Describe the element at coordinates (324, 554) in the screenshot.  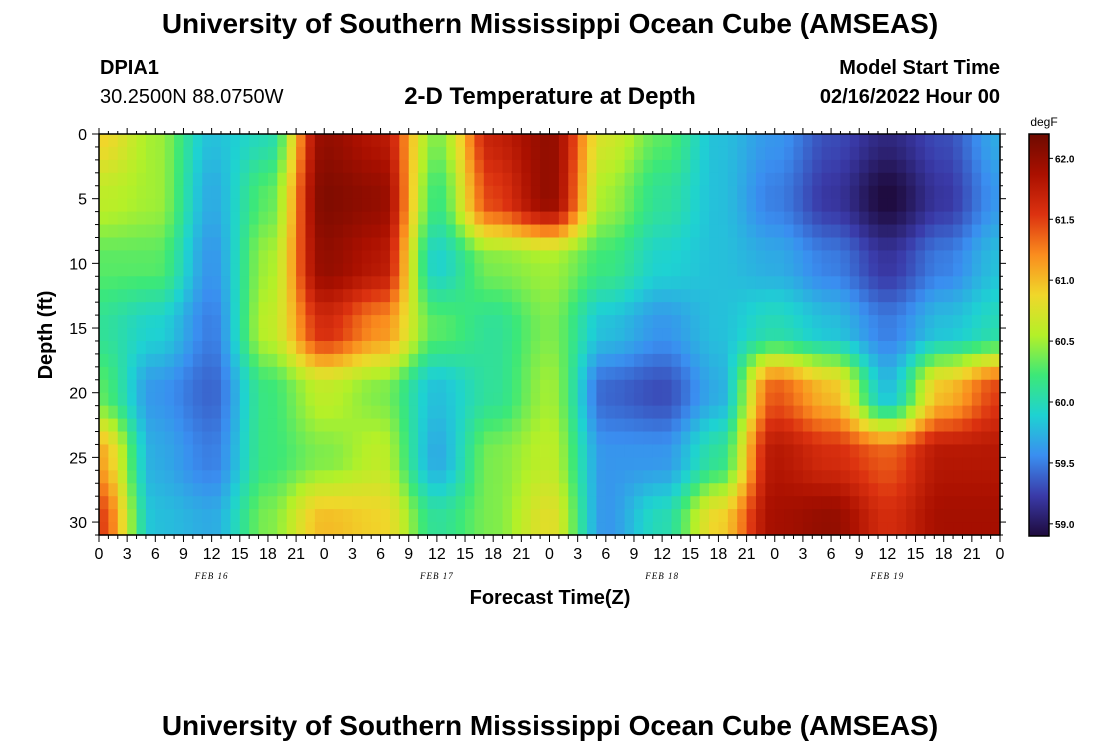
I see `x-tick-label: 0` at that location.